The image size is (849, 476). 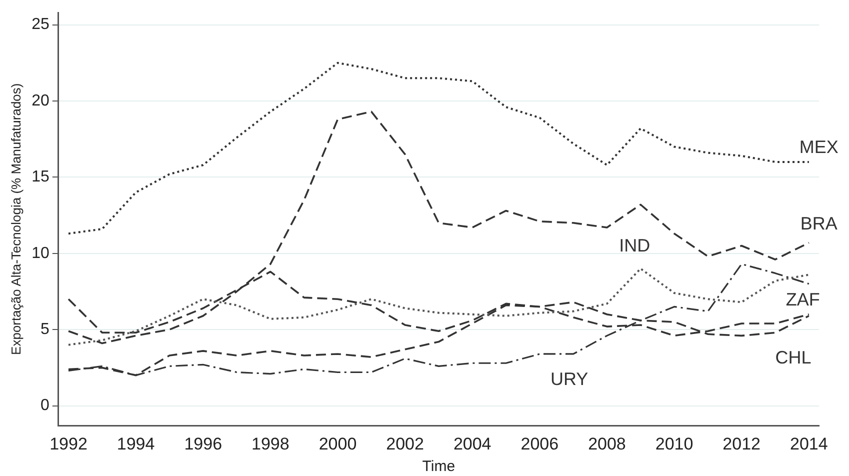 I want to click on x-tick-label: 2004, so click(x=472, y=444).